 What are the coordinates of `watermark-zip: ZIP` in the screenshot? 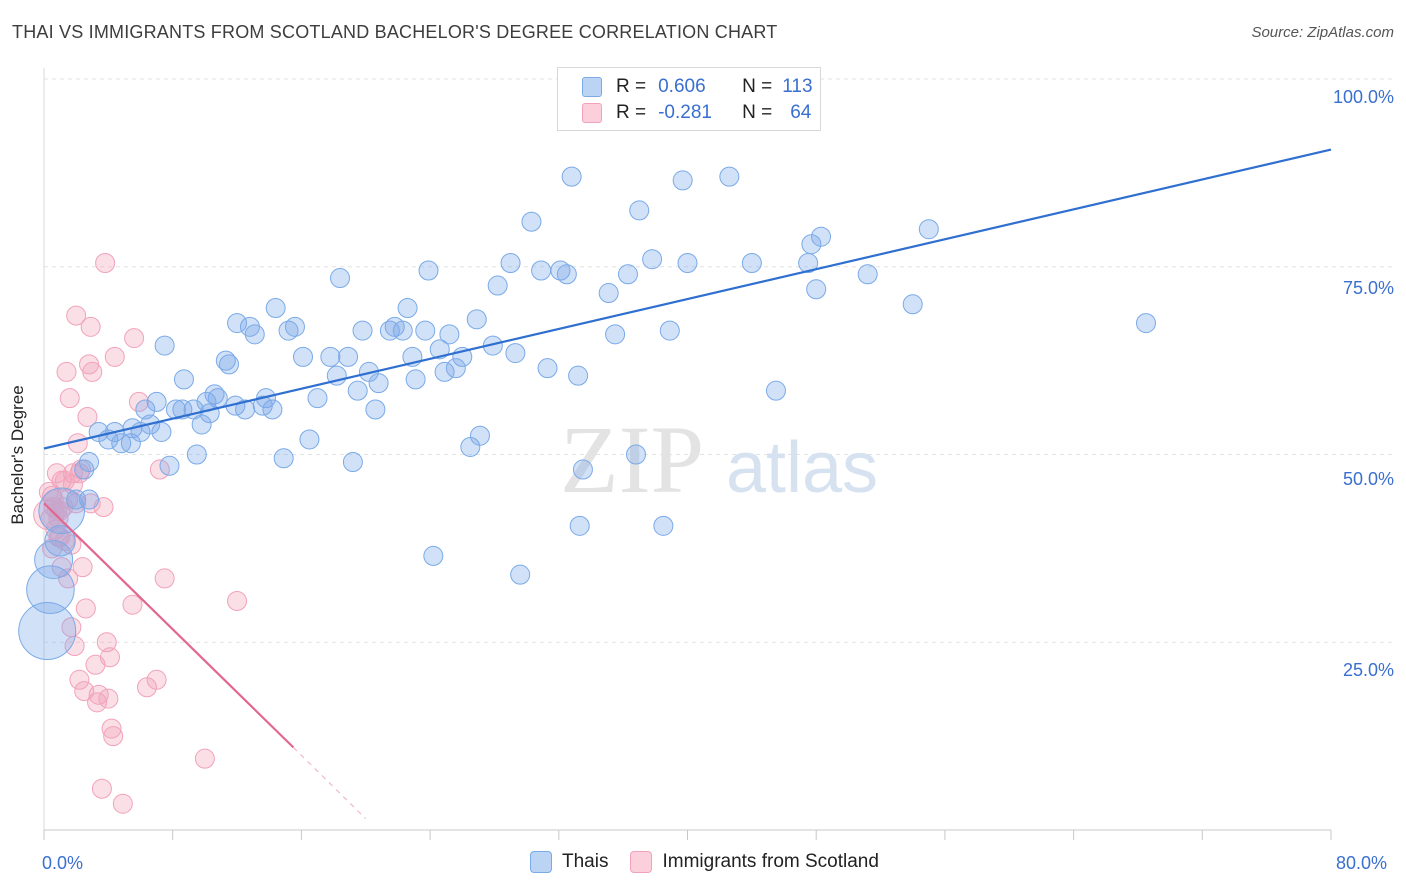 It's located at (632, 459).